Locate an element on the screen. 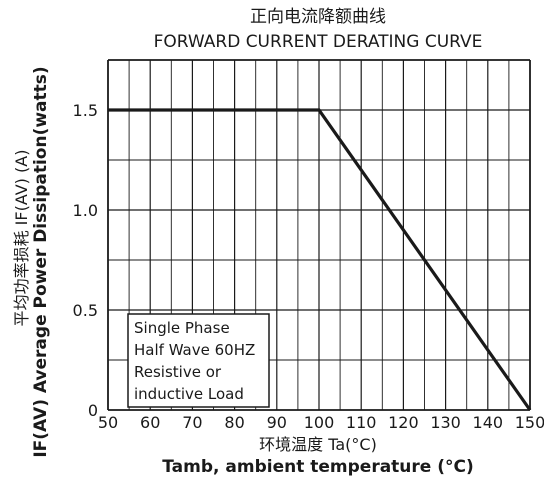  note-line-3: Resistive or is located at coordinates (178, 372).